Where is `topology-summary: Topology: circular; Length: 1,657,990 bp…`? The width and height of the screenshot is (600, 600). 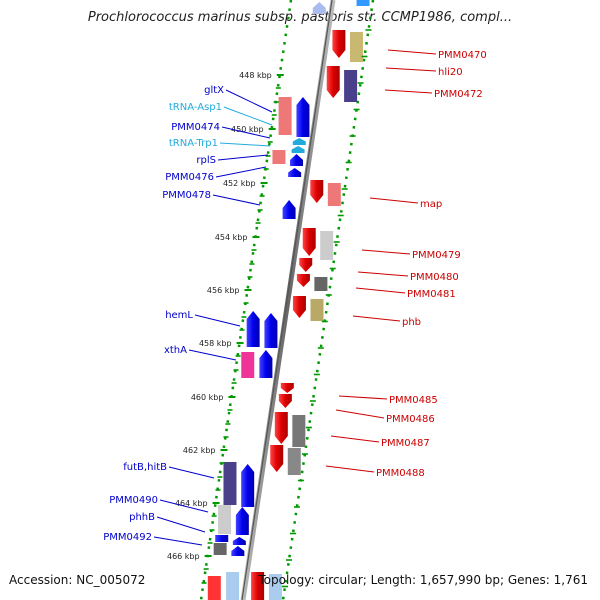 topology-summary: Topology: circular; Length: 1,657,990 bp… is located at coordinates (423, 580).